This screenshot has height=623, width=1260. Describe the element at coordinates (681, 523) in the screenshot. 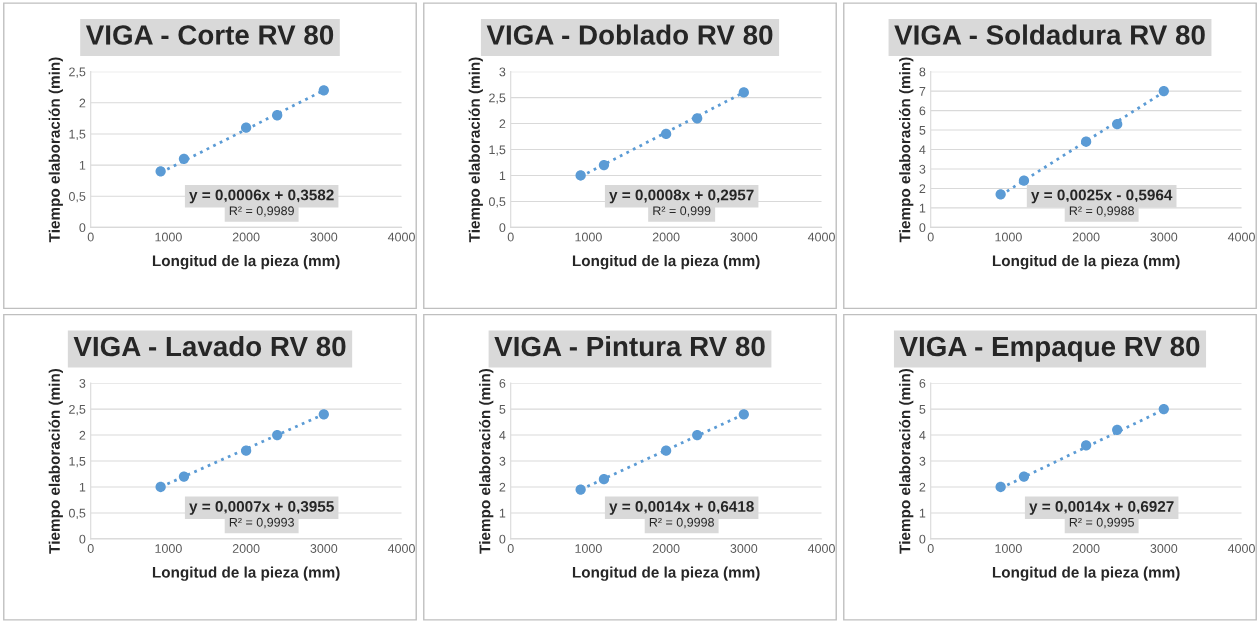

I see `annotation: R² = 0,9998` at that location.